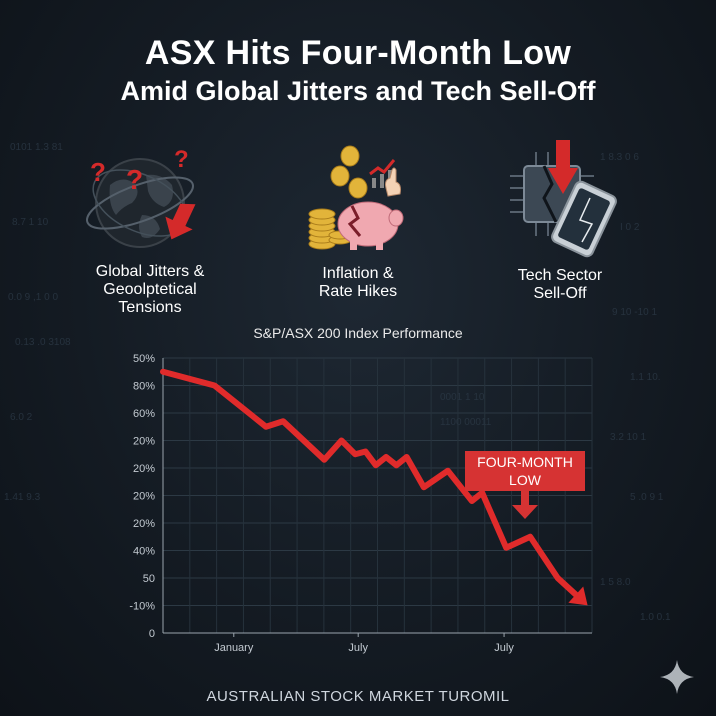 Image resolution: width=716 pixels, height=716 pixels. Describe the element at coordinates (560, 275) in the screenshot. I see `caption-line: Tech Sector` at that location.